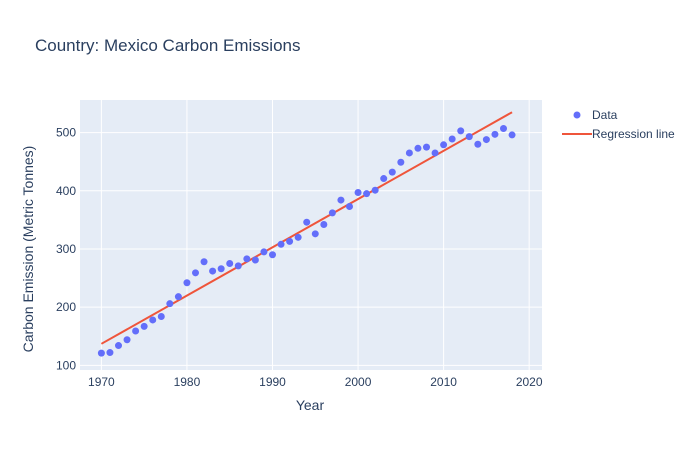  I want to click on x-tick-label: 2010, so click(443, 382).